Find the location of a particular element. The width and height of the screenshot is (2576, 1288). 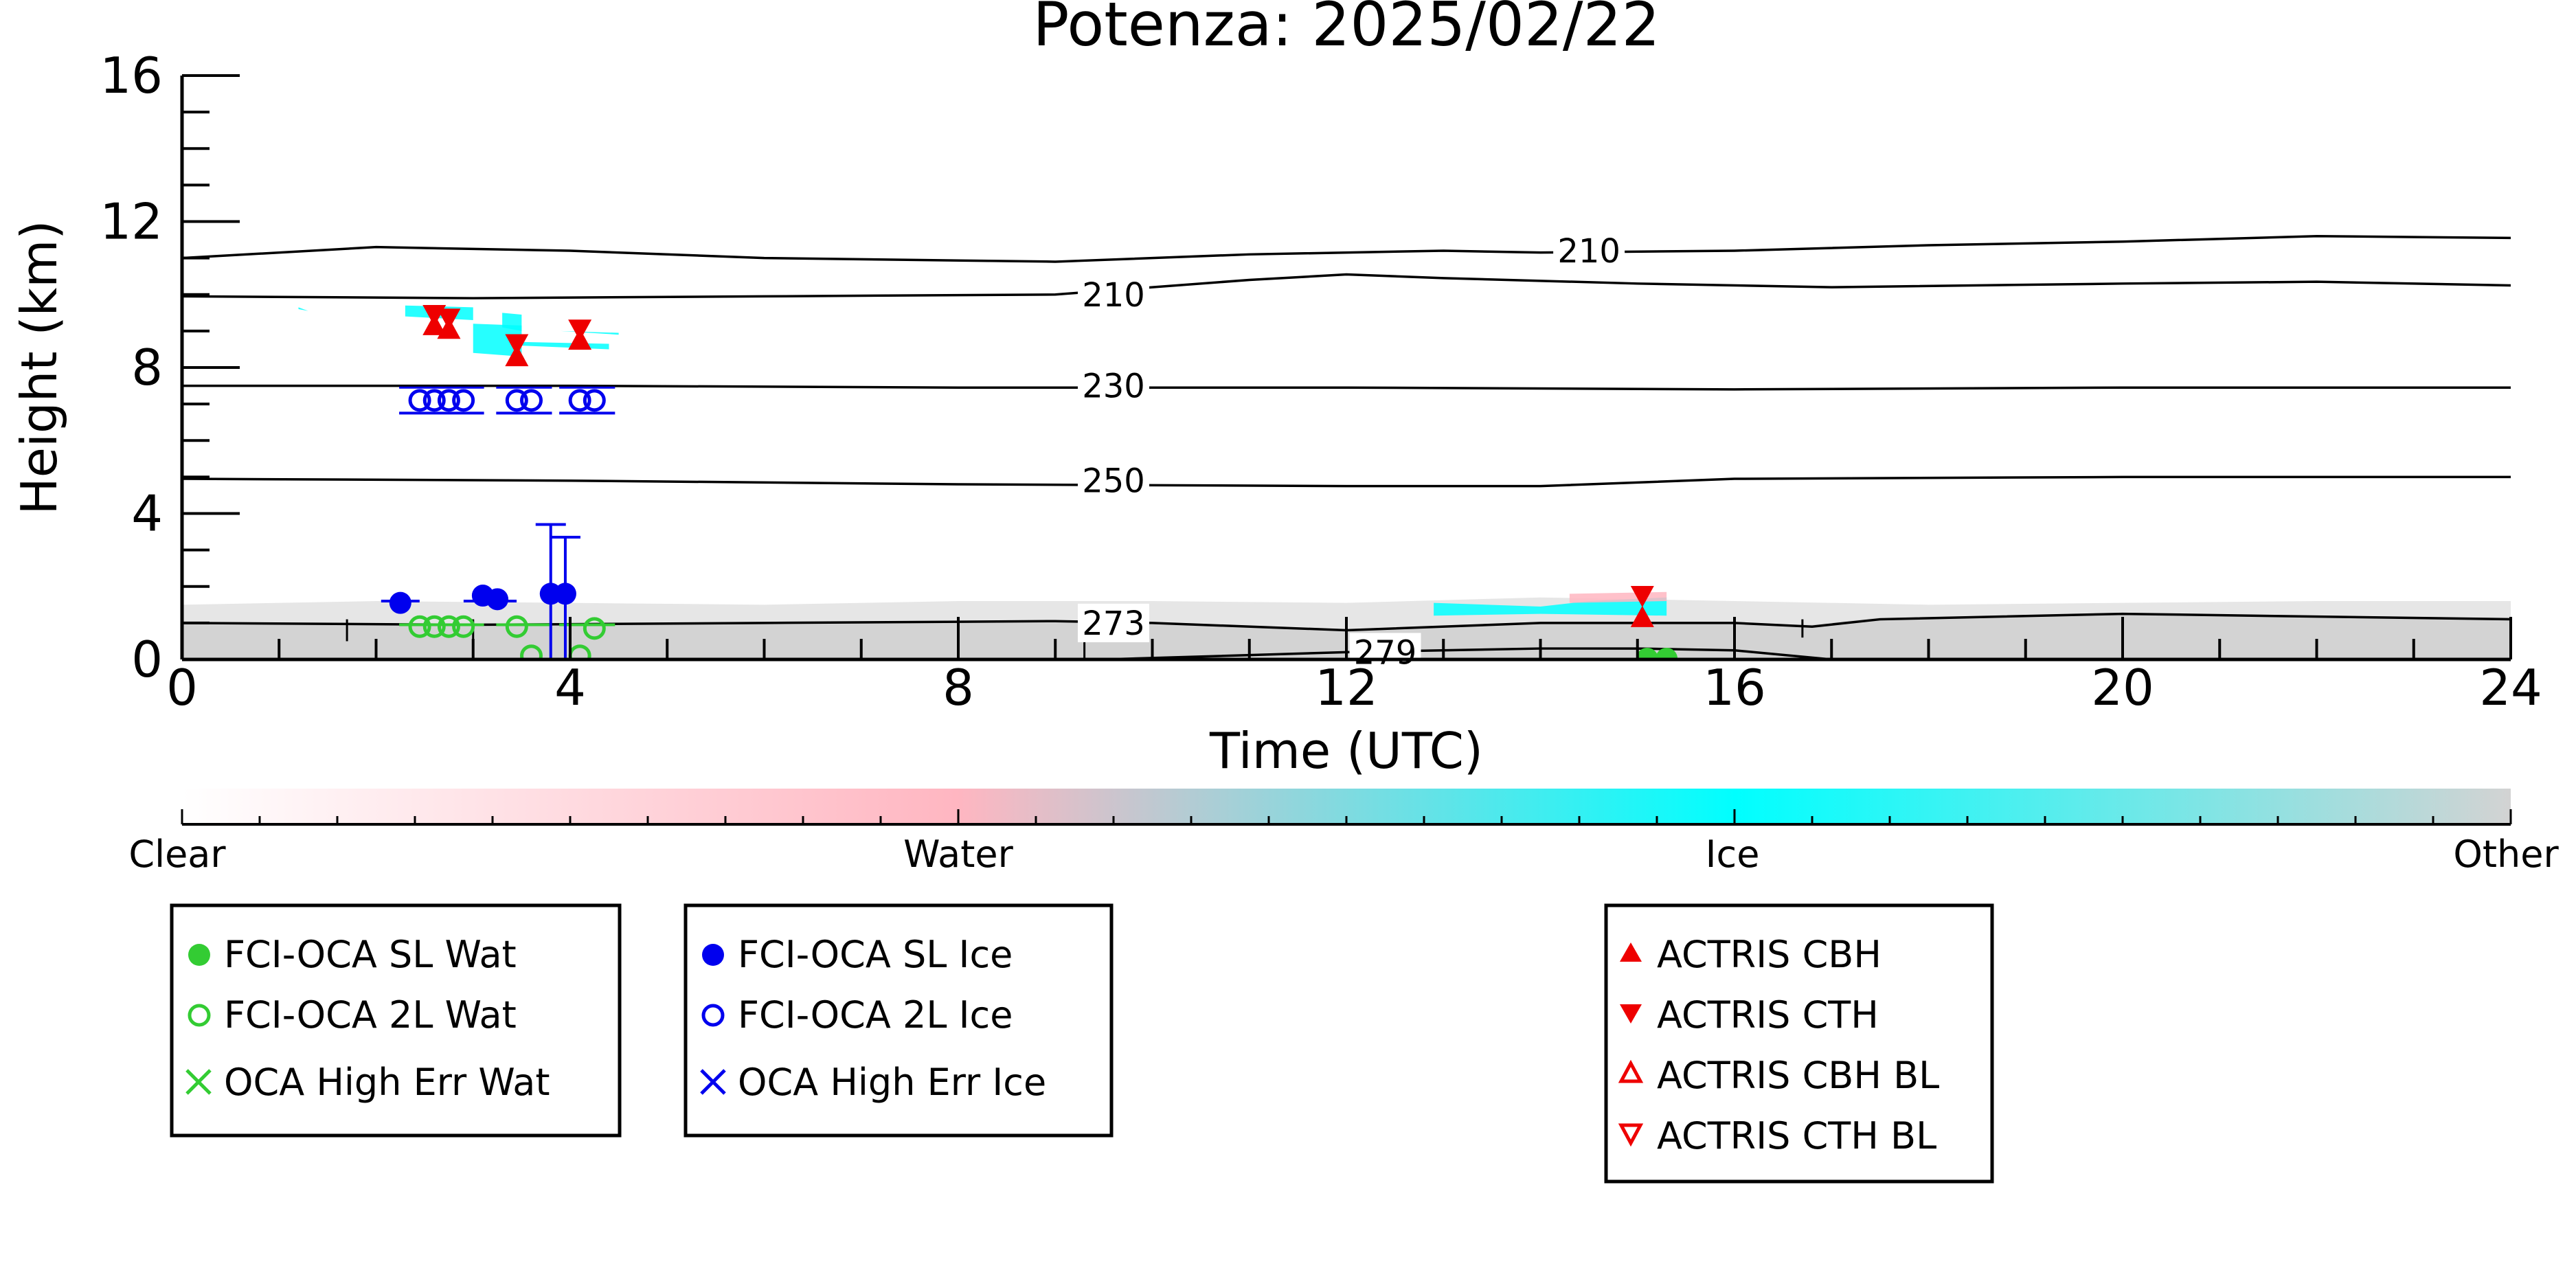

legend-marker-triangle-down is located at coordinates (1631, 1014).